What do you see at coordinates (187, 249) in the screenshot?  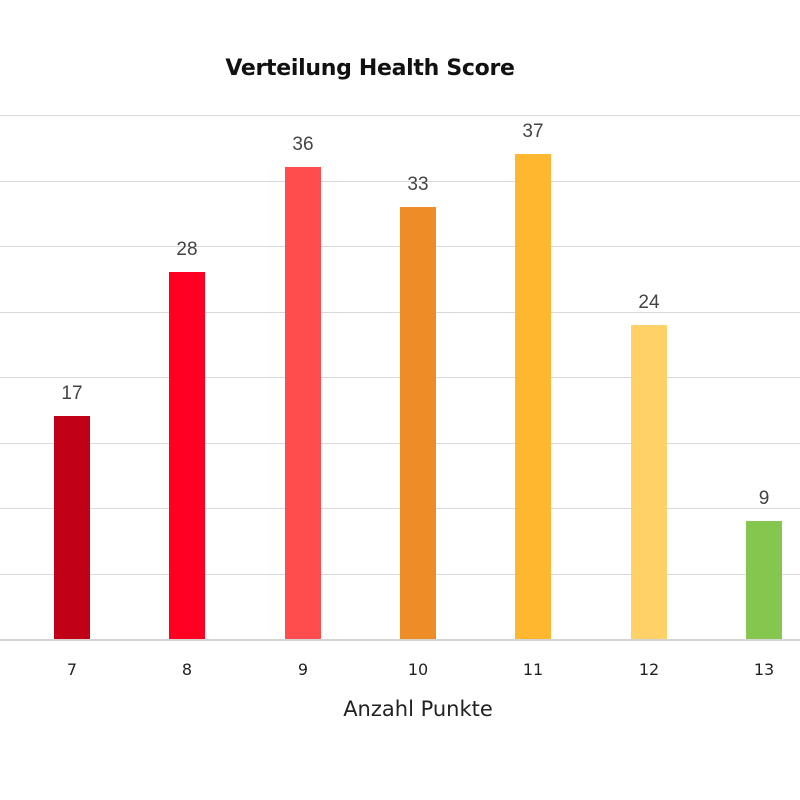 I see `bar-value-label: 28` at bounding box center [187, 249].